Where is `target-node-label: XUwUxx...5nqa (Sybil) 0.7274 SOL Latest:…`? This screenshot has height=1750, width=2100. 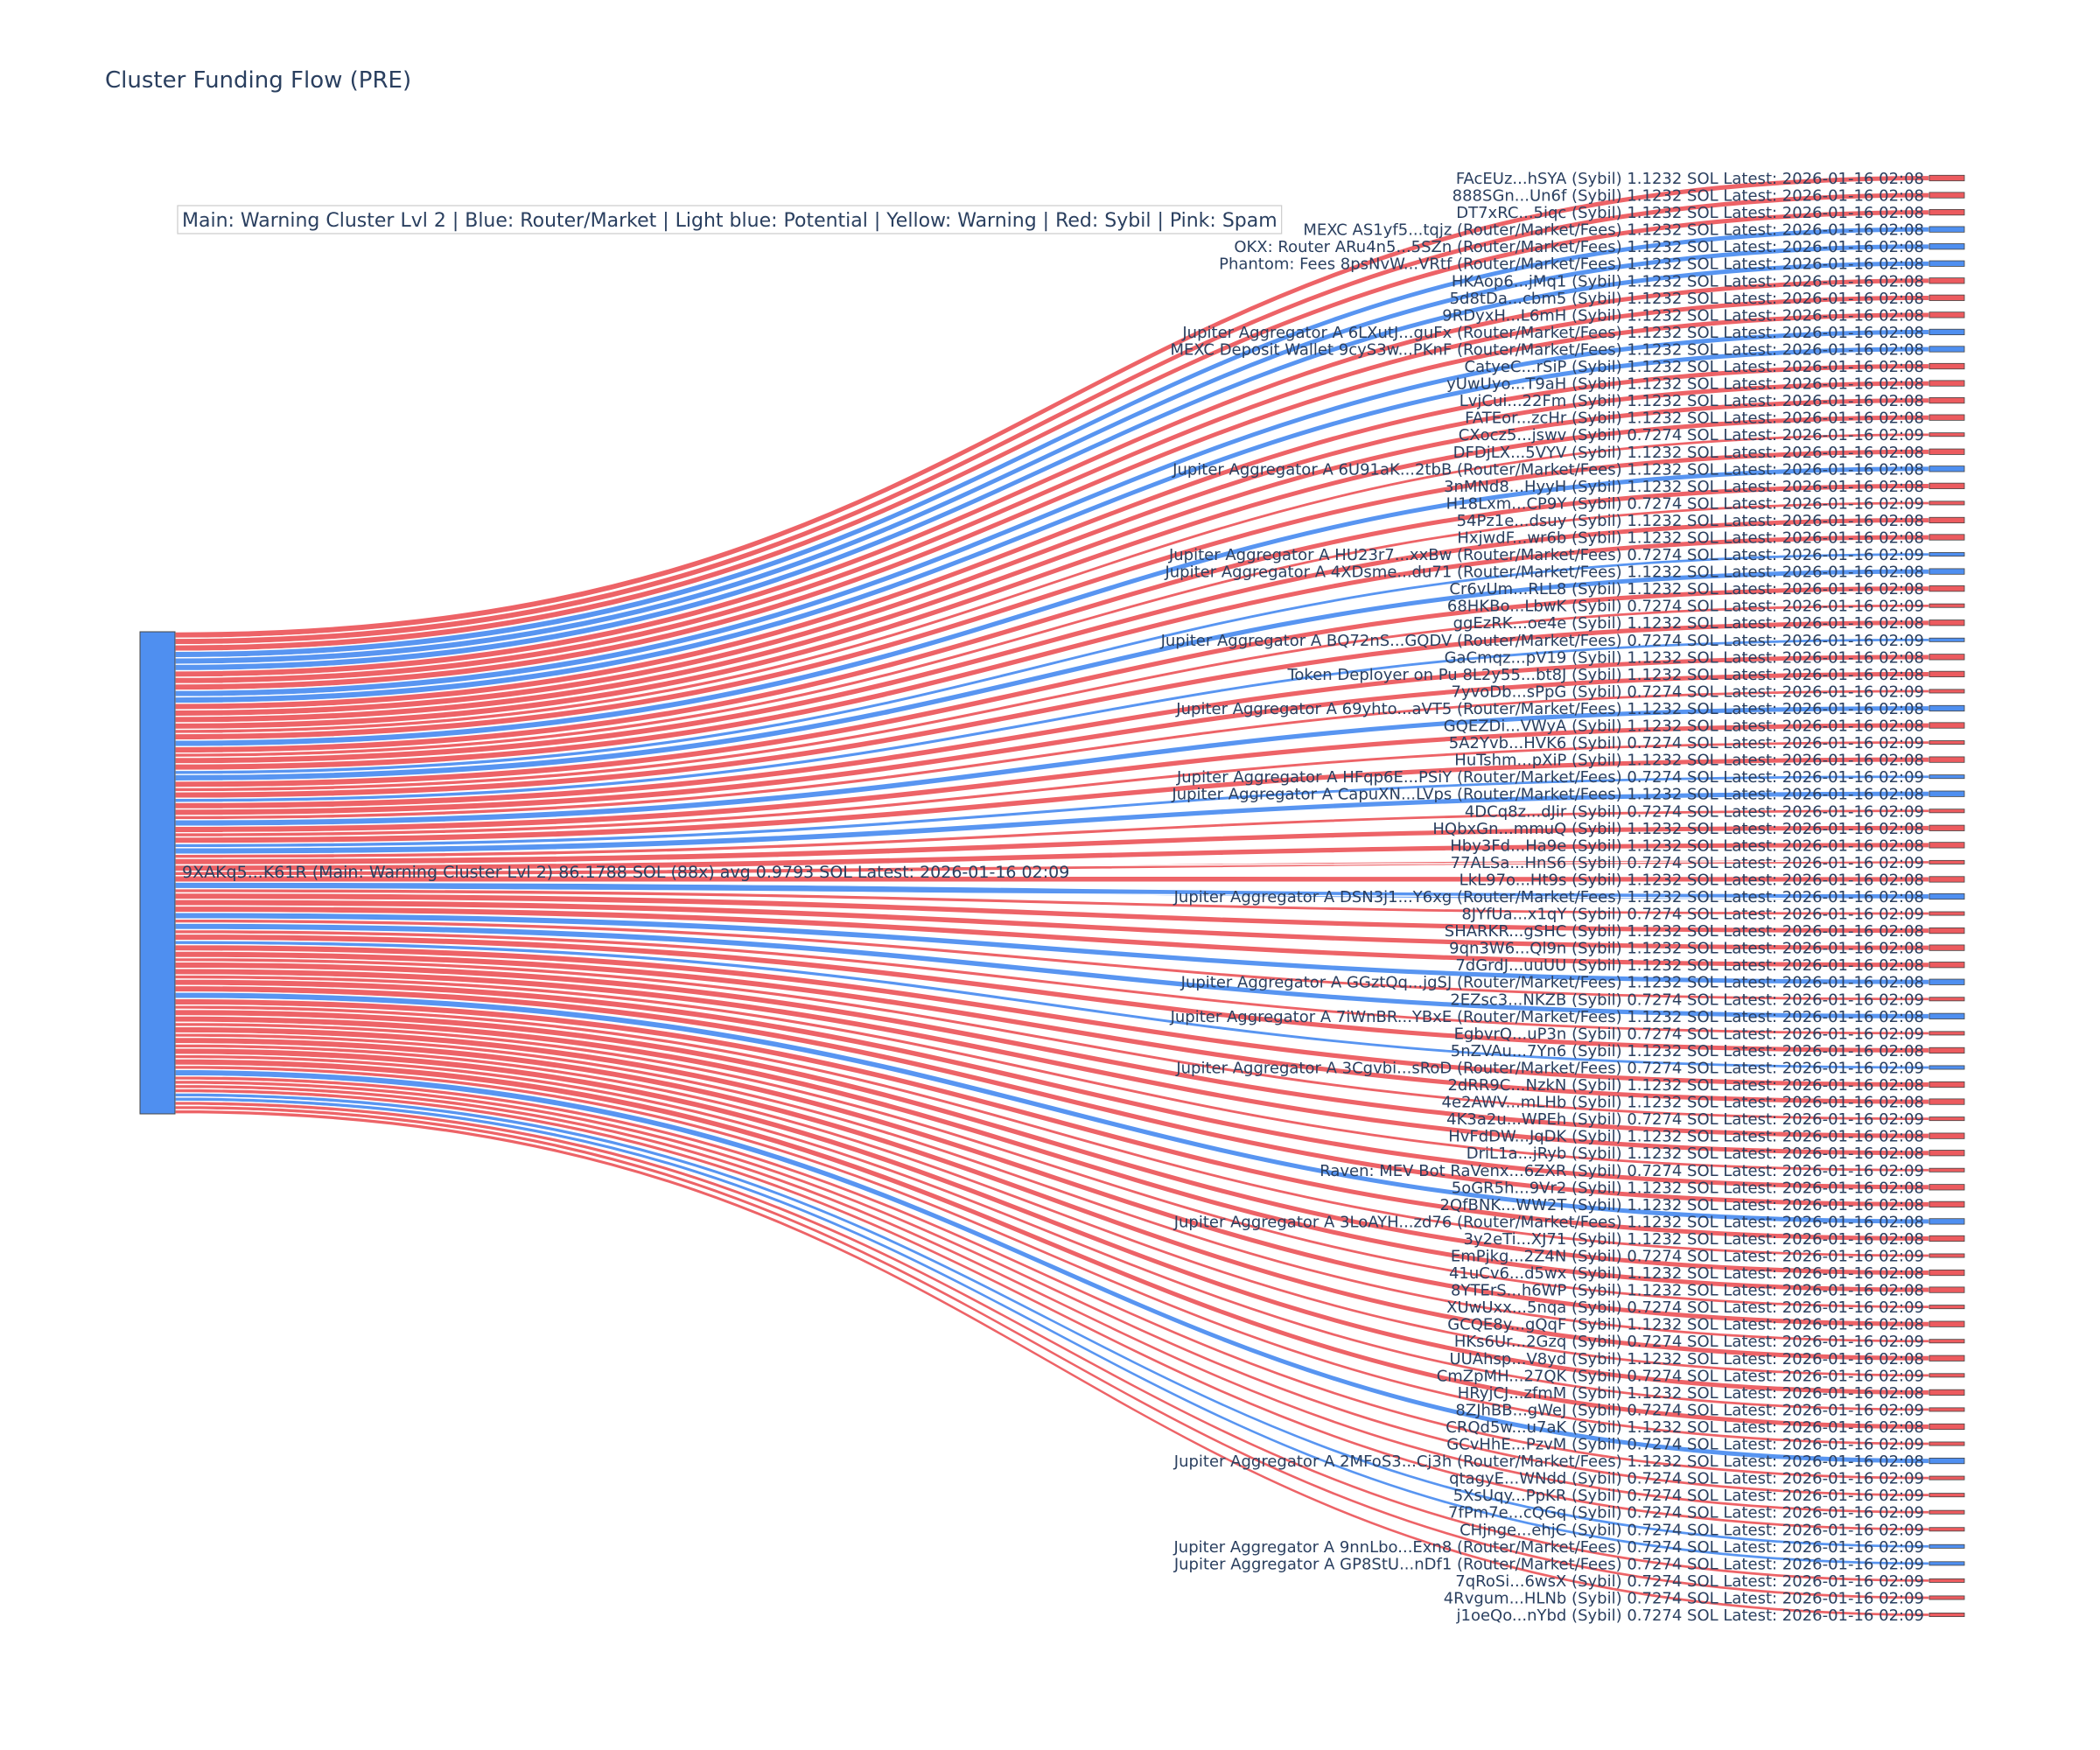 target-node-label: XUwUxx...5nqa (Sybil) 0.7274 SOL Latest:… is located at coordinates (1685, 1307).